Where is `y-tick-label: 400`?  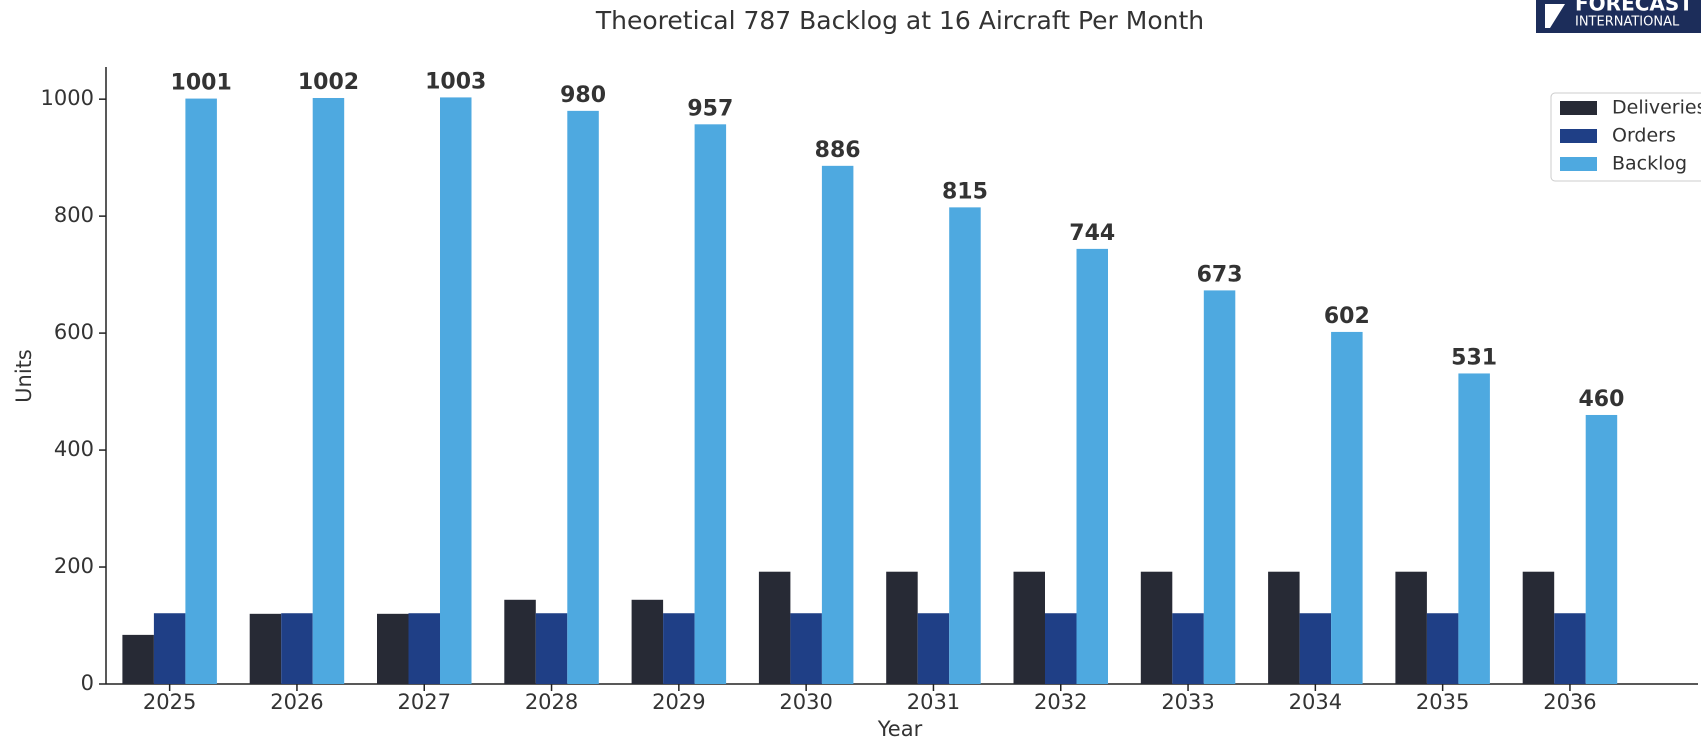
y-tick-label: 400 is located at coordinates (74, 449).